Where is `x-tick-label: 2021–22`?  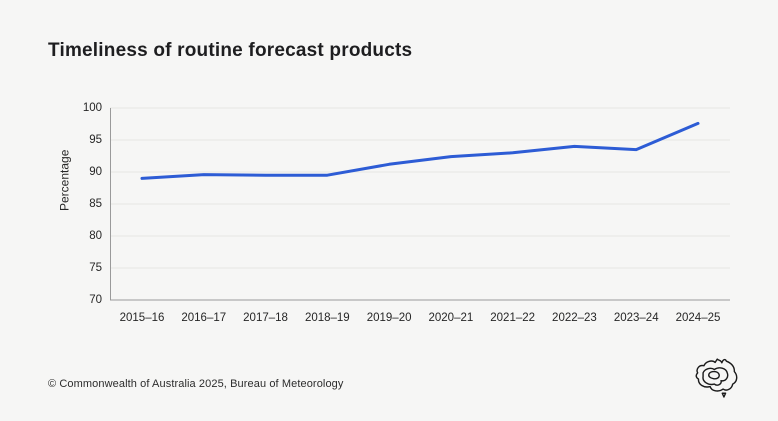
x-tick-label: 2021–22 is located at coordinates (513, 318).